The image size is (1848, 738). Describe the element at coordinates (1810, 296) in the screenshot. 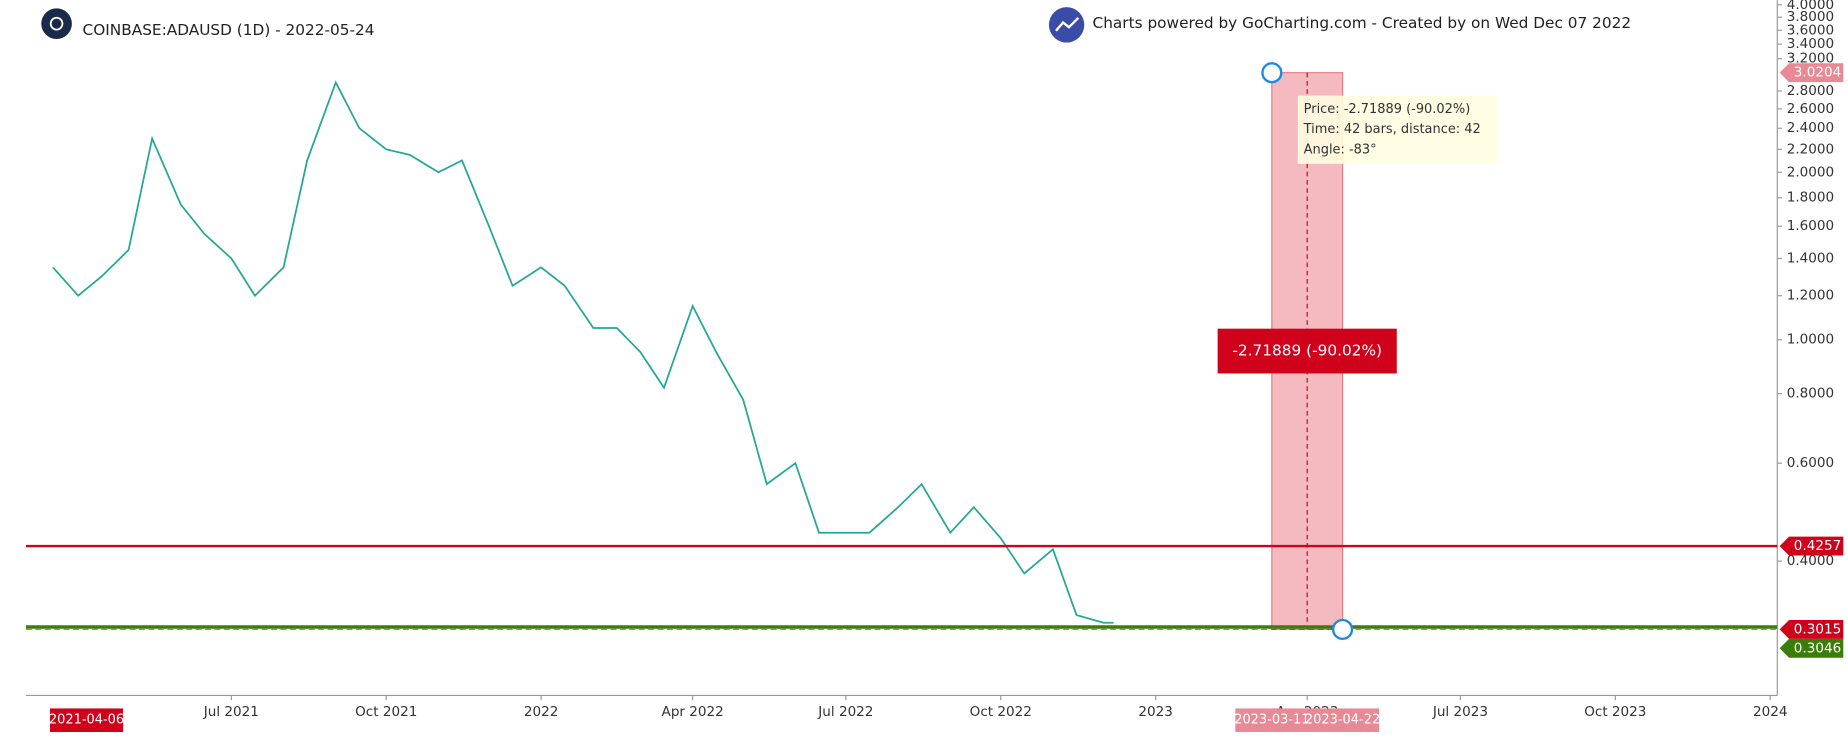

I see `y-tick-label: 1.2000` at that location.